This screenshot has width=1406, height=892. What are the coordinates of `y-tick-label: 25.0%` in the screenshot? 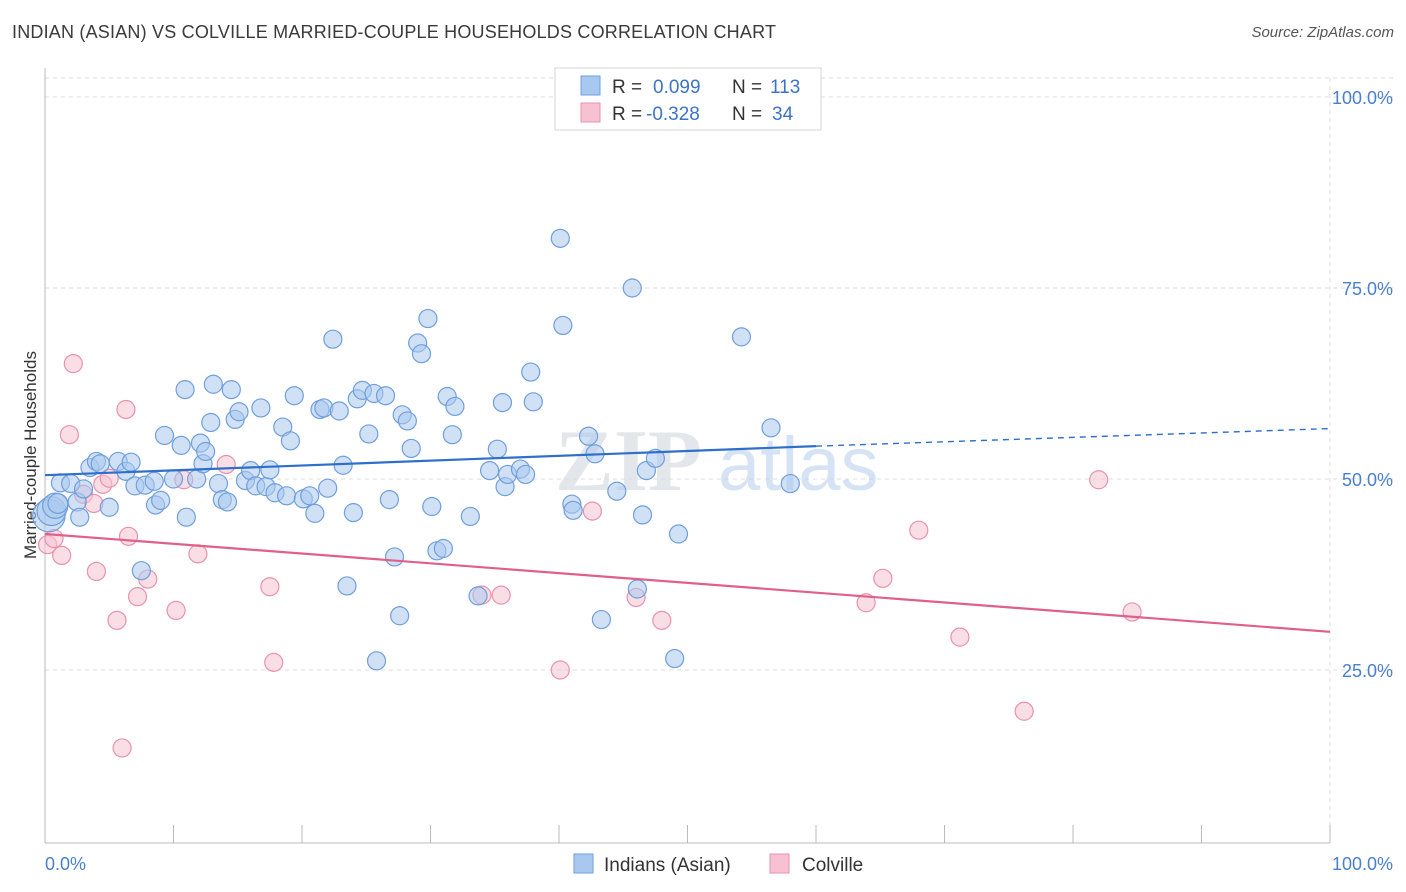 It's located at (1367, 671).